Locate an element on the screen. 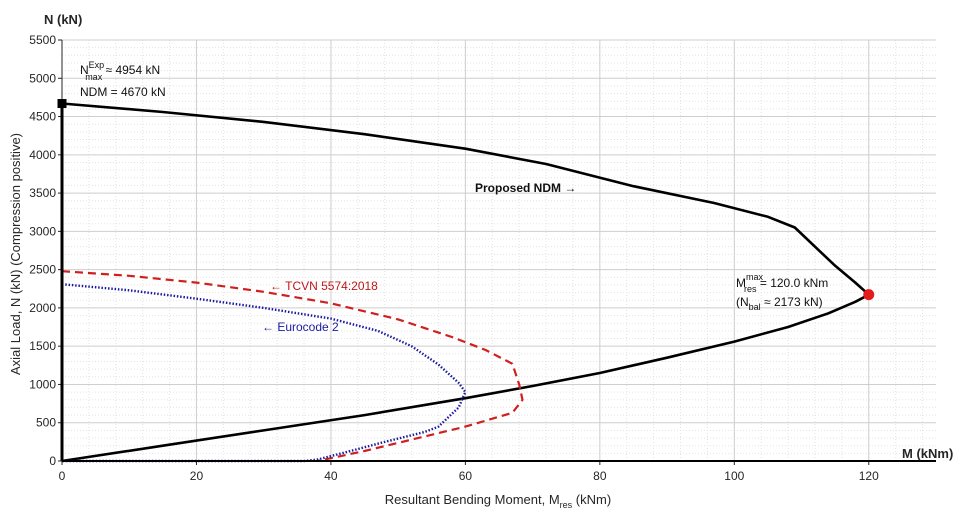 The image size is (957, 508). y-tick-label: 2500 is located at coordinates (42, 270).